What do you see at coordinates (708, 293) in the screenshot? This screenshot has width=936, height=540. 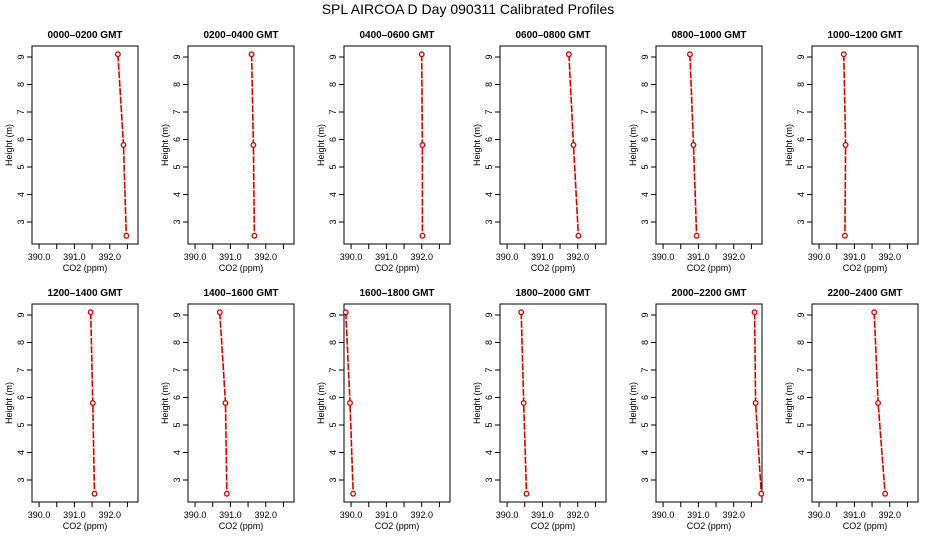 I see `panel-title: 2000–2200 GMT` at bounding box center [708, 293].